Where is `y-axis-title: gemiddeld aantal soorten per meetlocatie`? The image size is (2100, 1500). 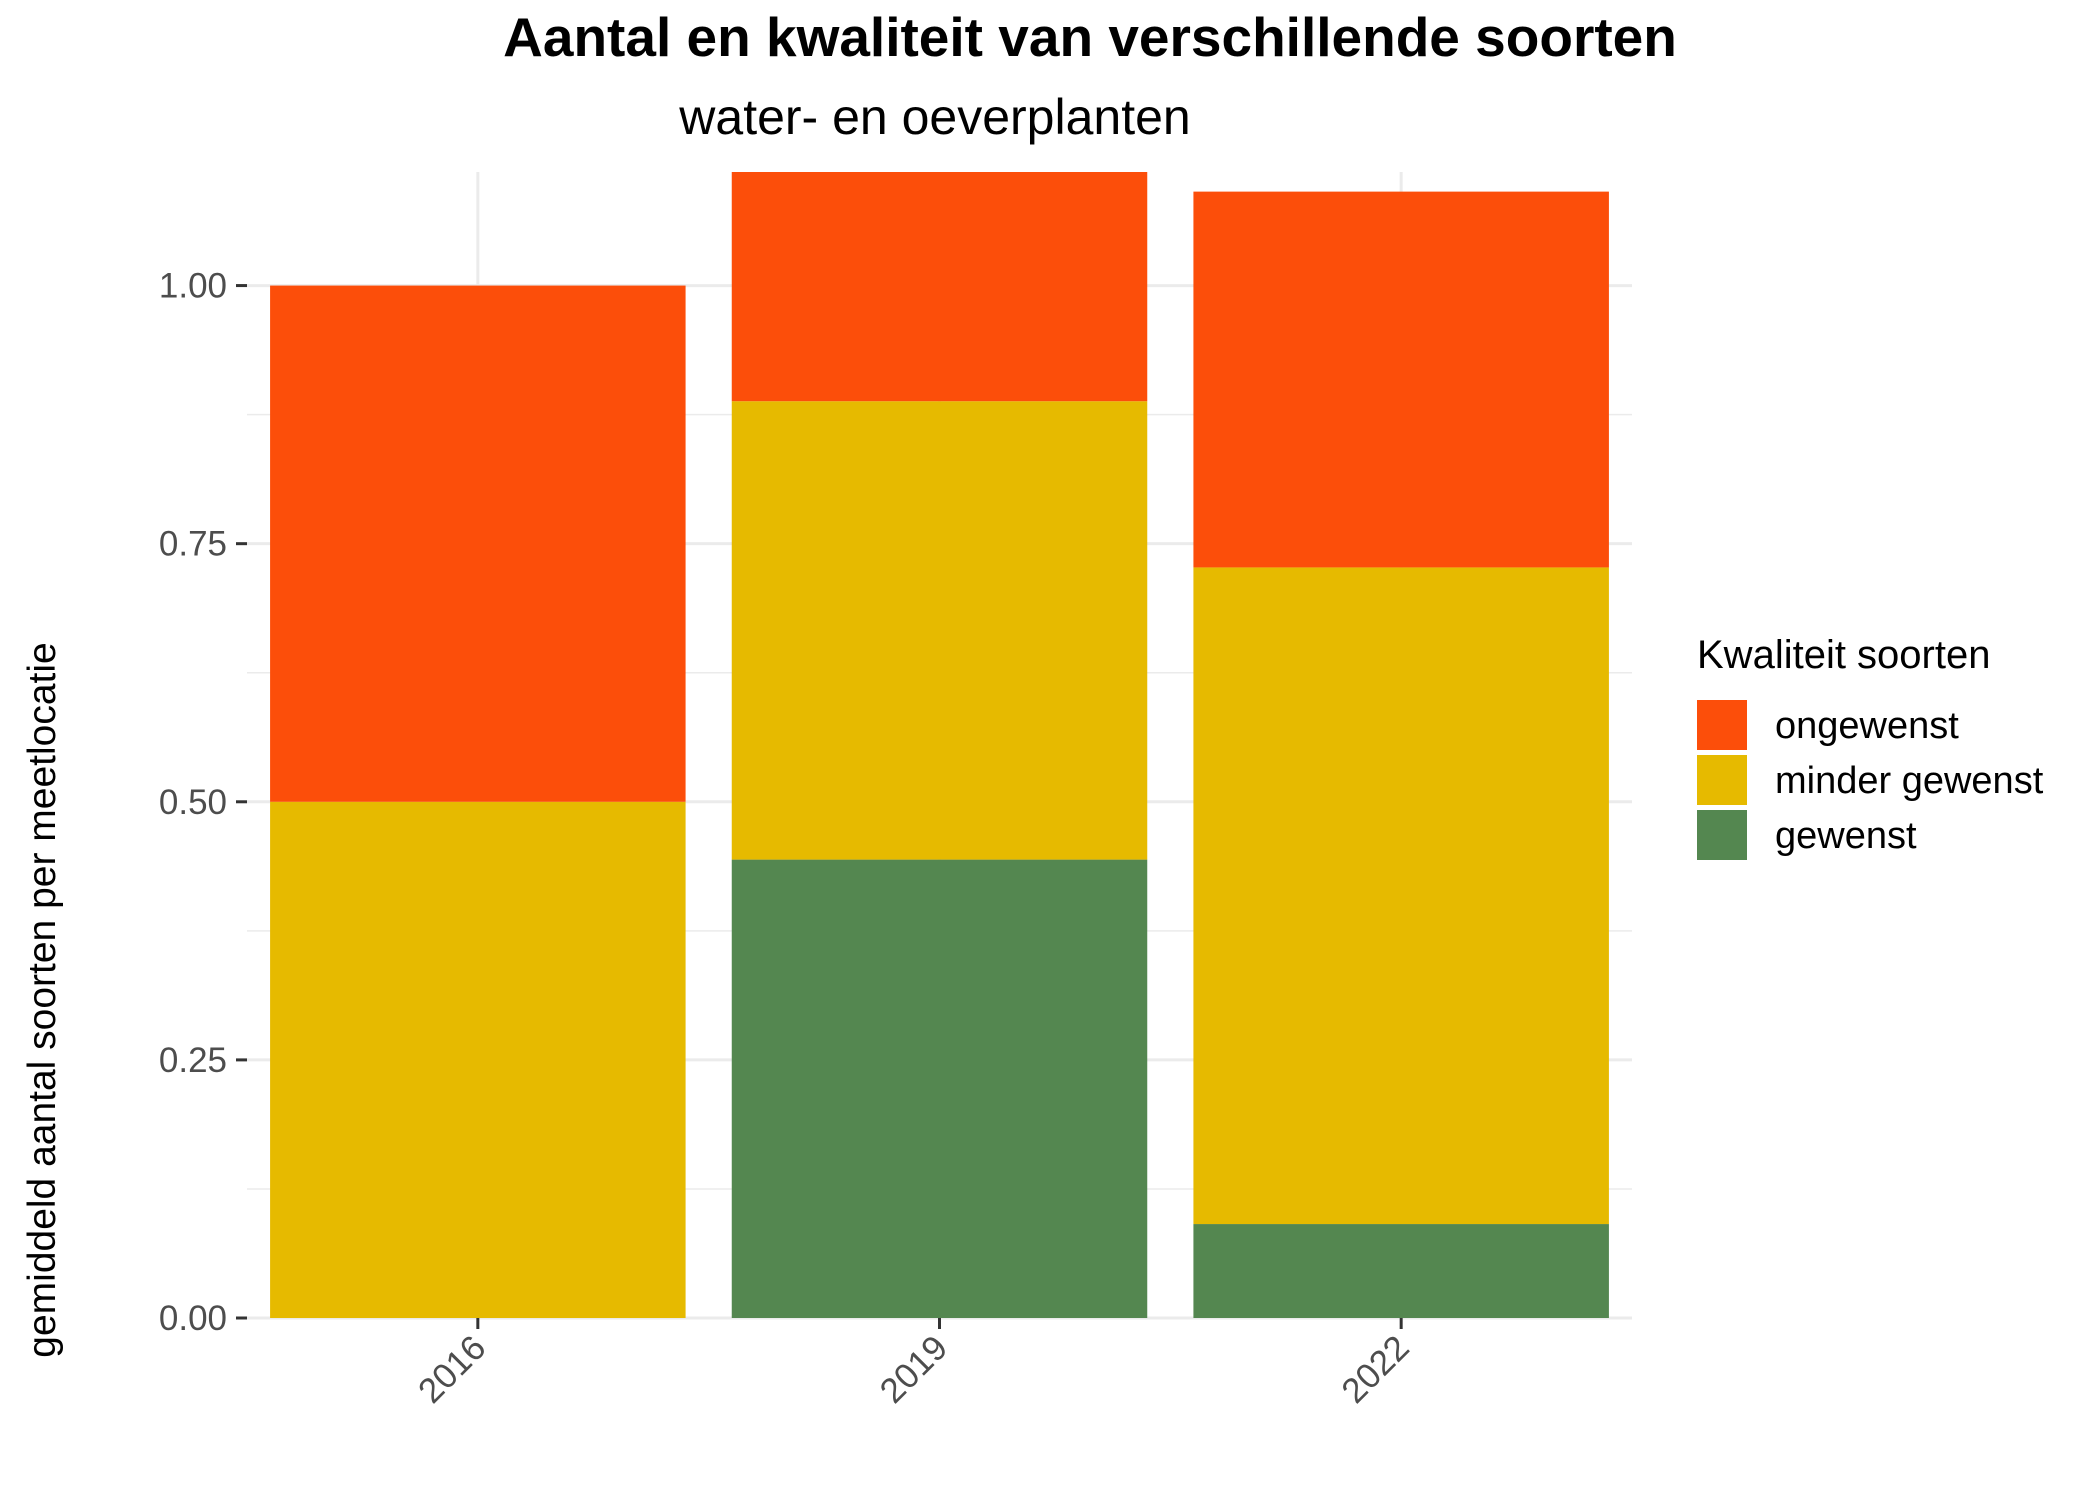
y-axis-title: gemiddeld aantal soorten per meetlocatie is located at coordinates (42, 999).